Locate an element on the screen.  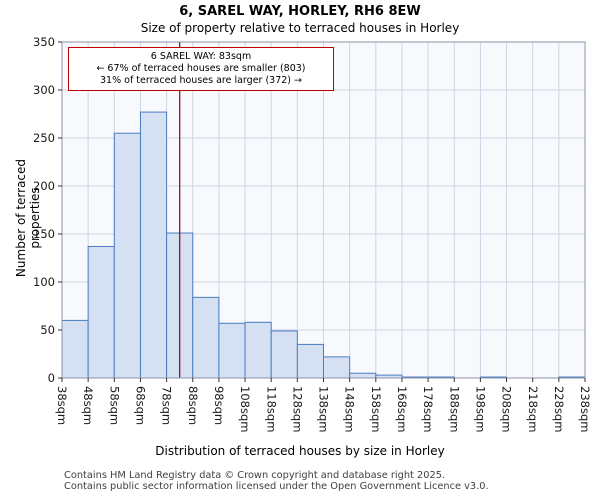
x-tick-label: 238sqm is located at coordinates (585, 409).